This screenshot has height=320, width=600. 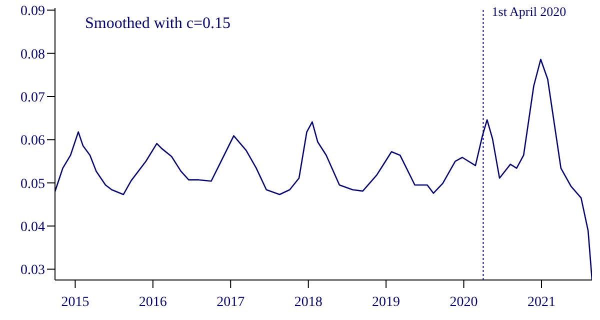 I want to click on y-tick-label: 0.04, so click(x=32, y=227).